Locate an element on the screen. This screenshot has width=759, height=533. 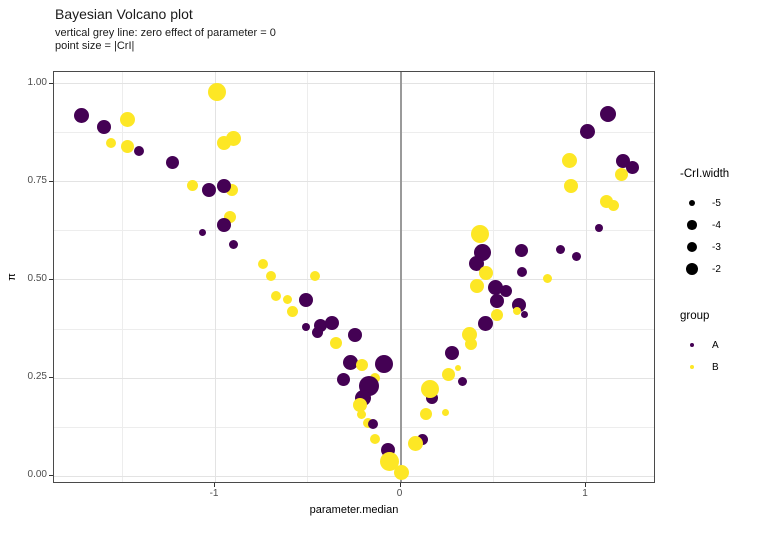
y-tick-label: 0.00 is located at coordinates (37, 474).